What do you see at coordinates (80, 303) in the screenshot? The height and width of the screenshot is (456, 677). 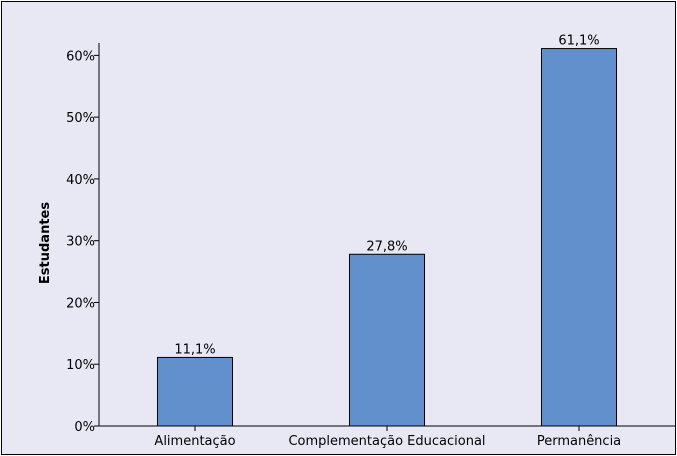 I see `y-tick-label: 20%` at bounding box center [80, 303].